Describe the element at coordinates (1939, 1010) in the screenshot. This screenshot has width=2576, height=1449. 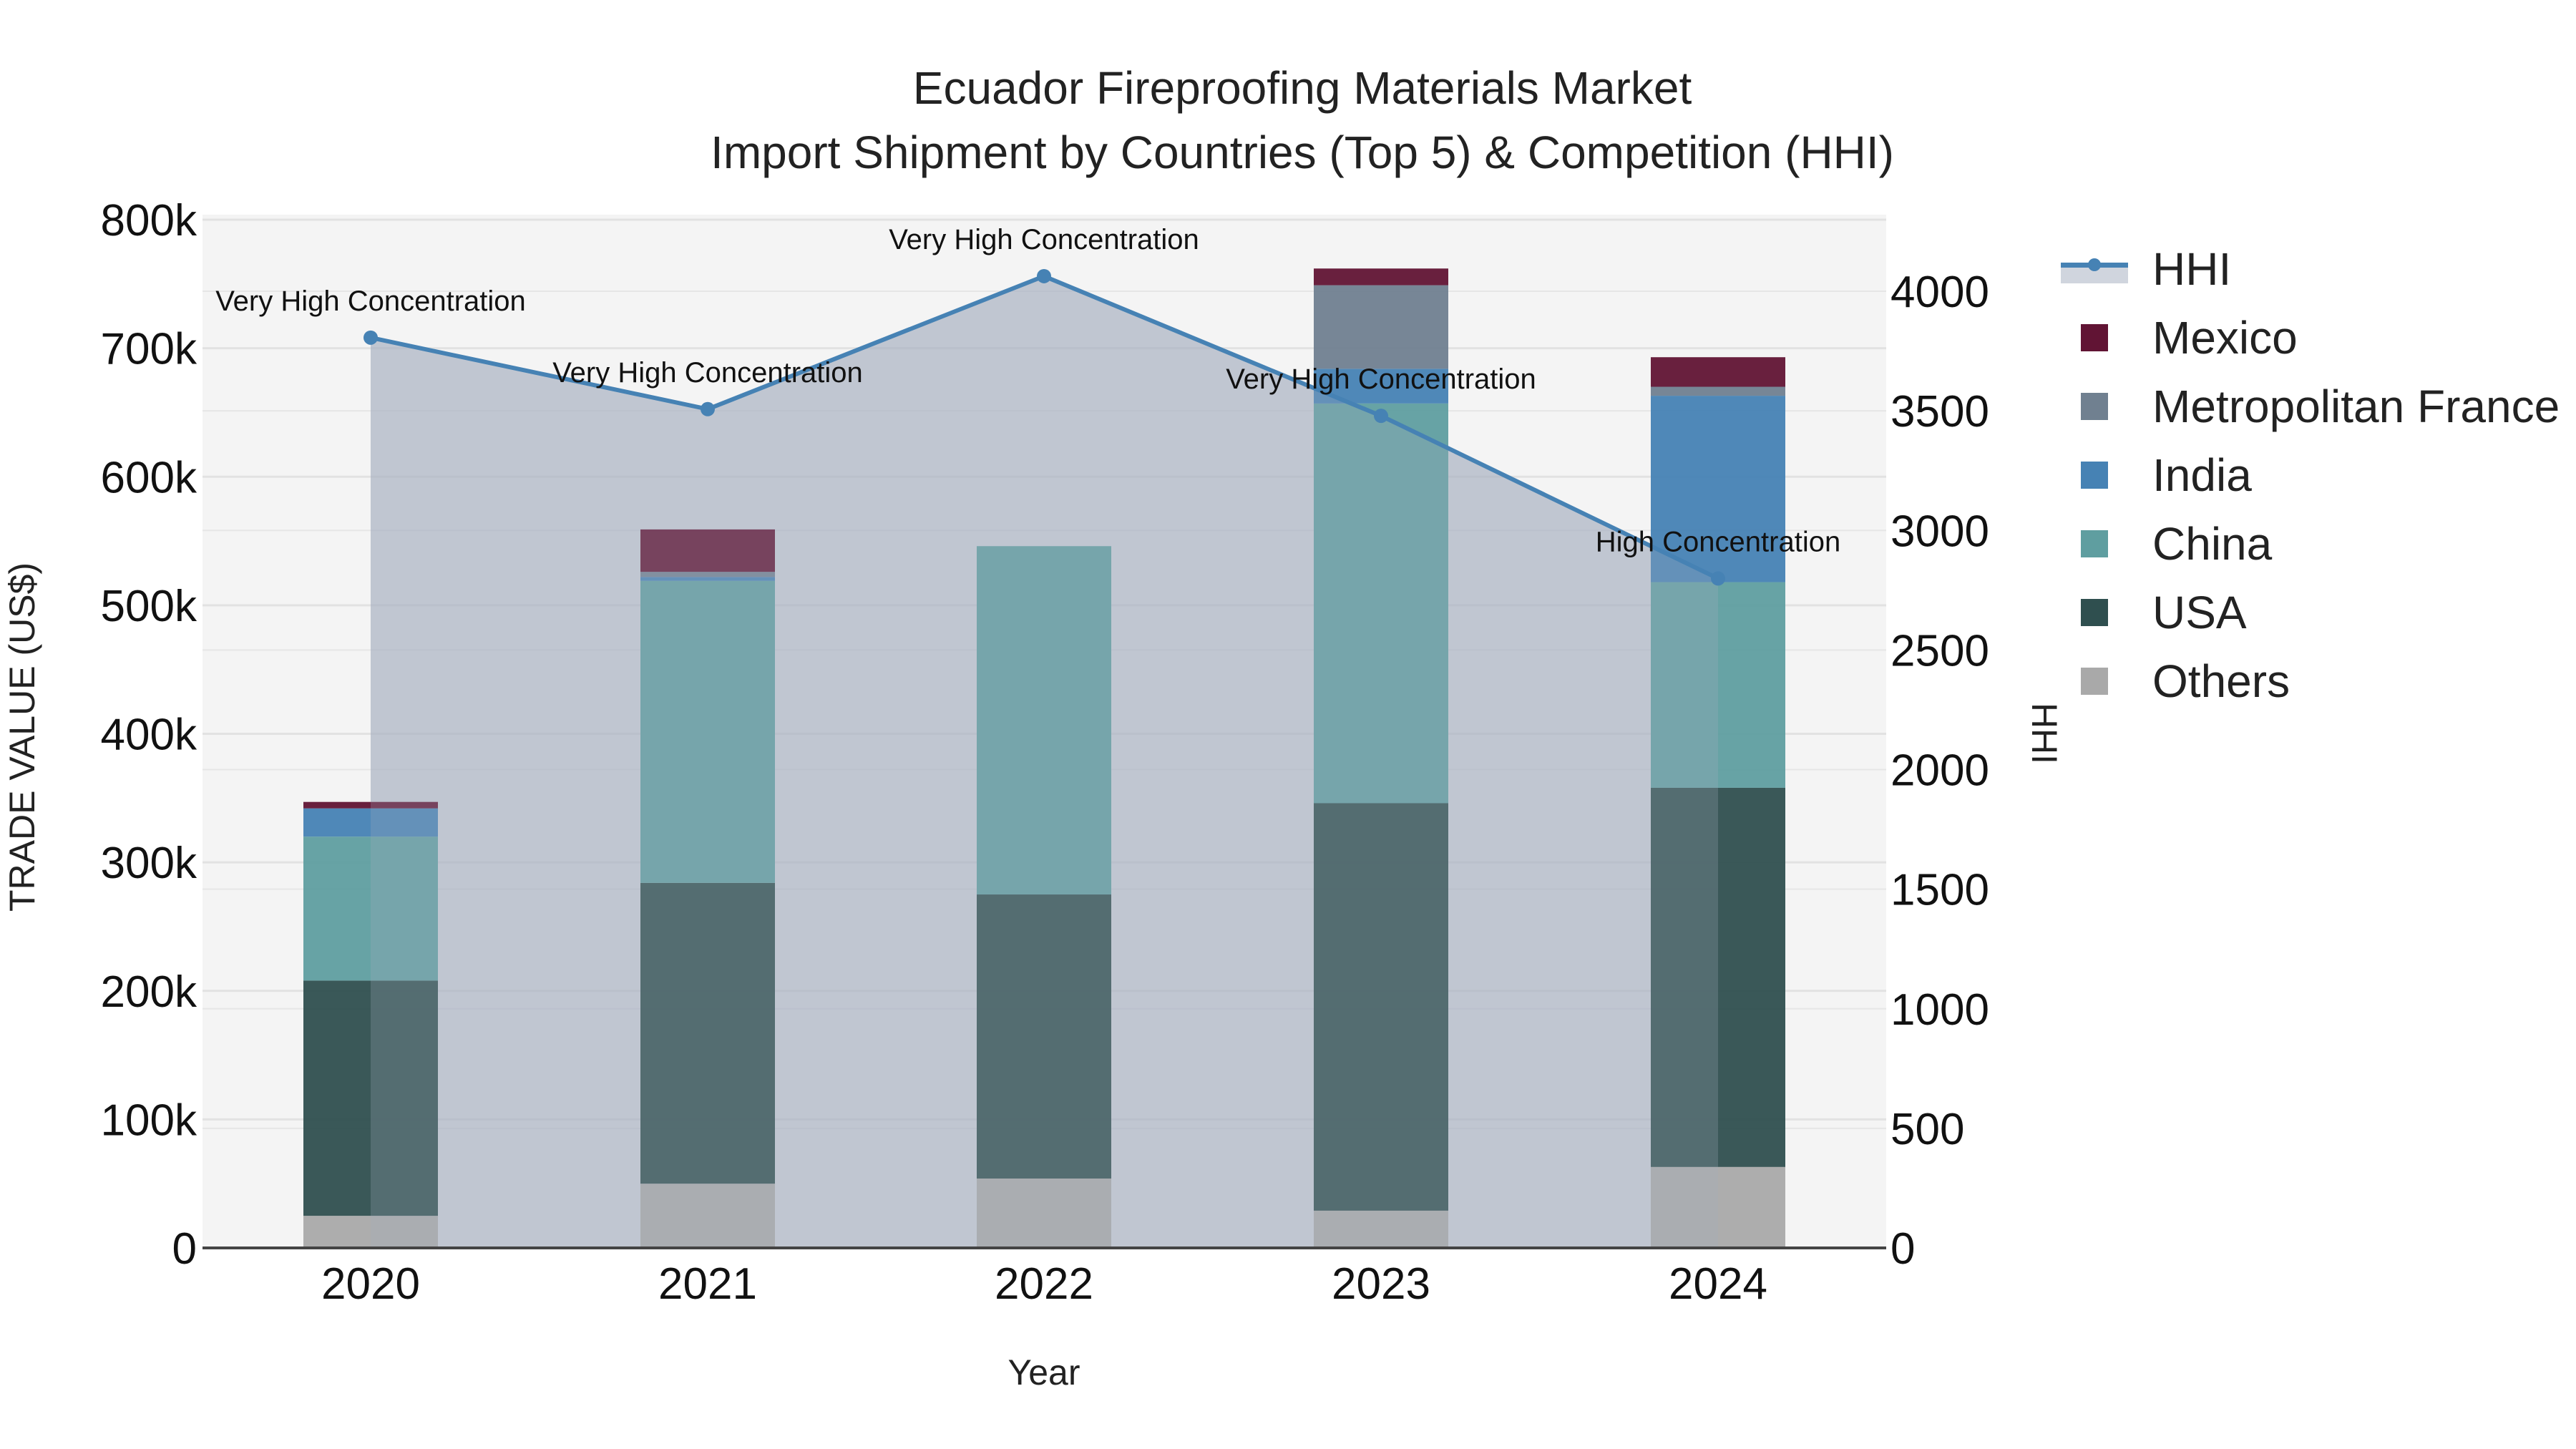
I see `y2-tick-label: 1000` at that location.